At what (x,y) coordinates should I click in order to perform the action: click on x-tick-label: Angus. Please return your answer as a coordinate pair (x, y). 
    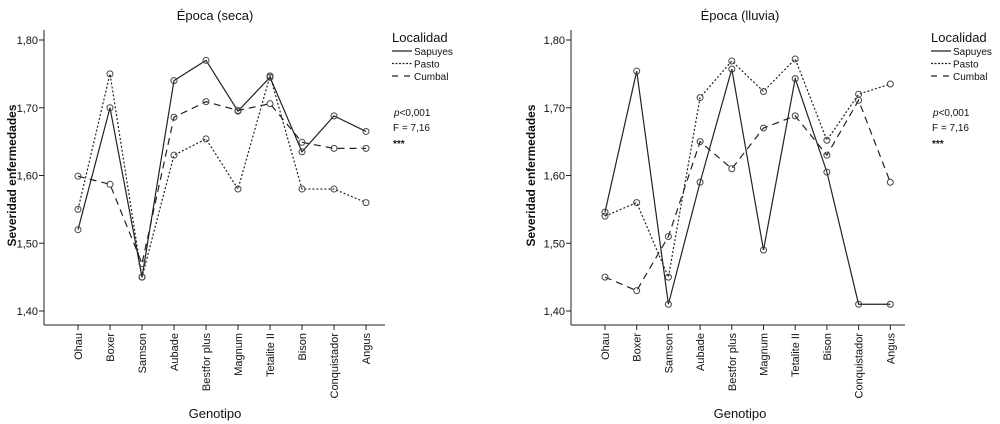
    Looking at the image, I should click on (891, 349).